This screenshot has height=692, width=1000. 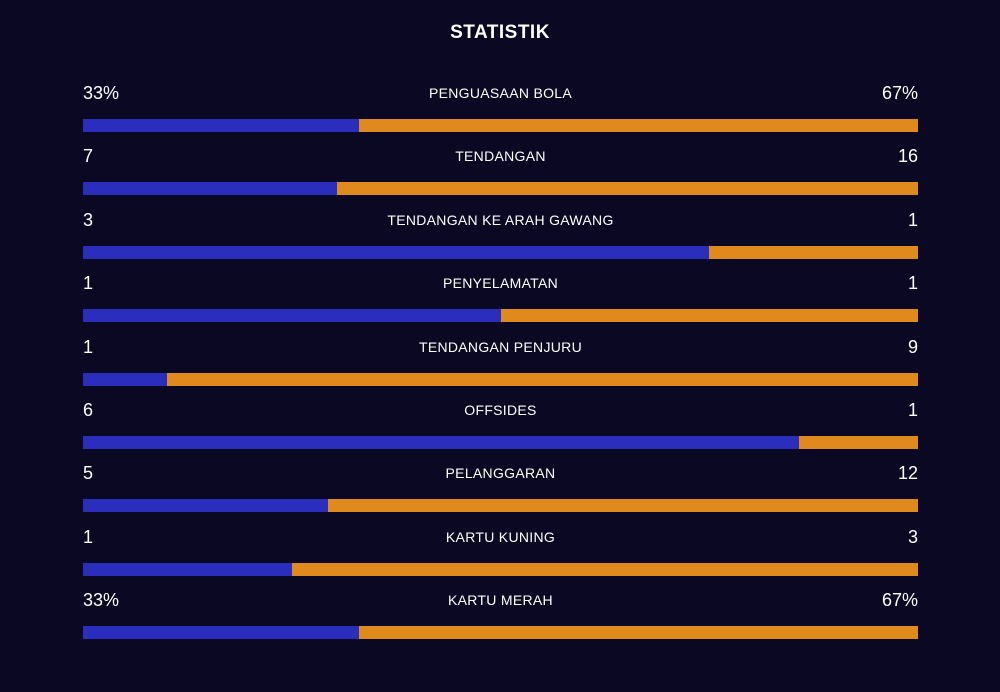 I want to click on stat-row-yellow-cards: 1 KARTU KUNING 3, so click(x=500, y=553).